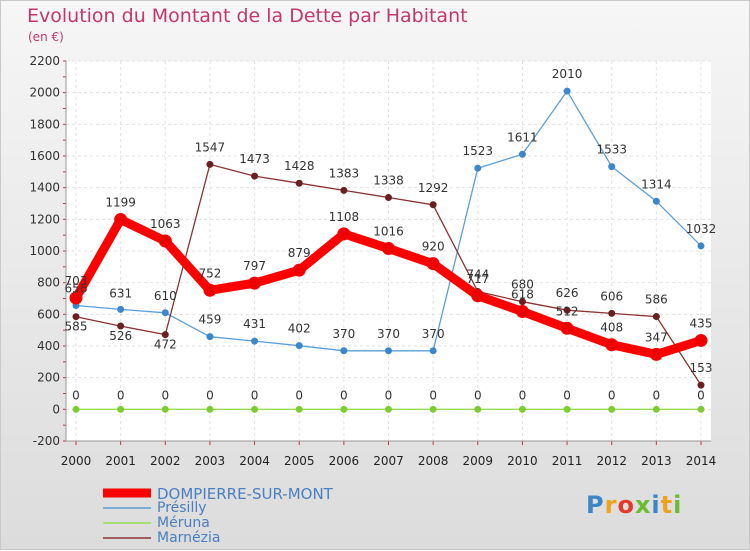 The height and width of the screenshot is (551, 750). I want to click on data-label-0: 879, so click(299, 253).